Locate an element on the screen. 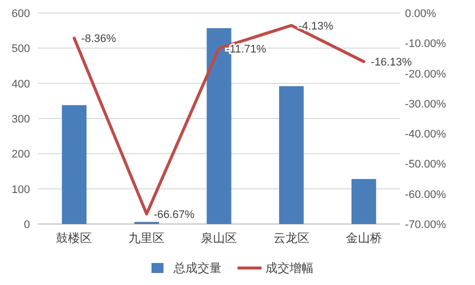  y2-tick-label: -40.00% is located at coordinates (425, 134).